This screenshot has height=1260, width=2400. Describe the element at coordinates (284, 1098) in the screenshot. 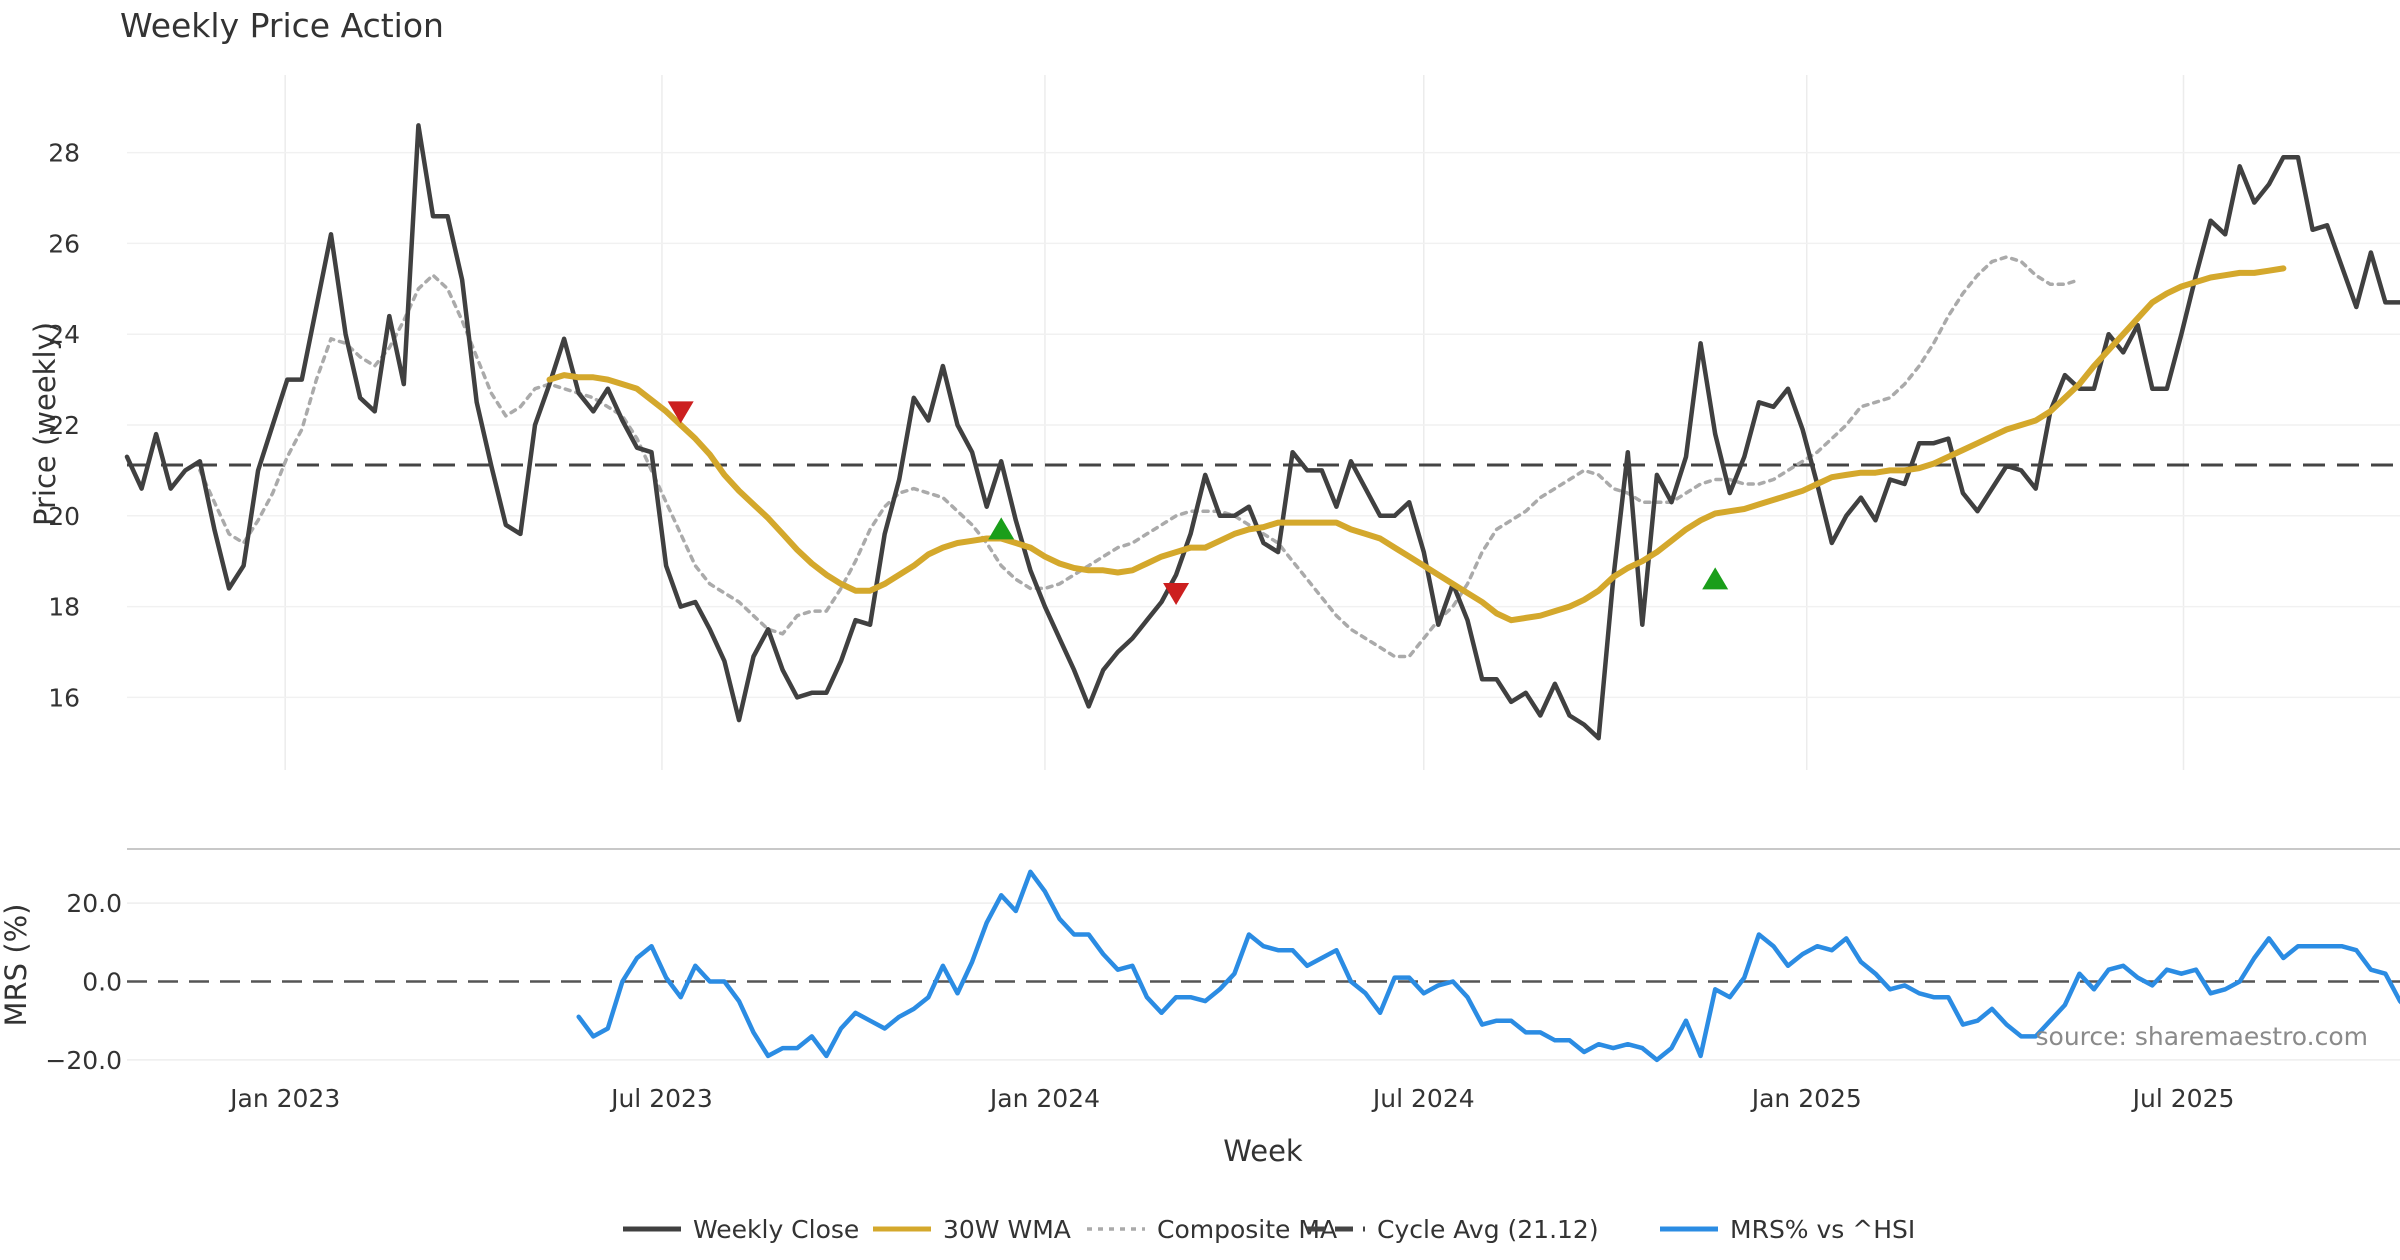

I see `x-tick-label: Jan 2023` at that location.